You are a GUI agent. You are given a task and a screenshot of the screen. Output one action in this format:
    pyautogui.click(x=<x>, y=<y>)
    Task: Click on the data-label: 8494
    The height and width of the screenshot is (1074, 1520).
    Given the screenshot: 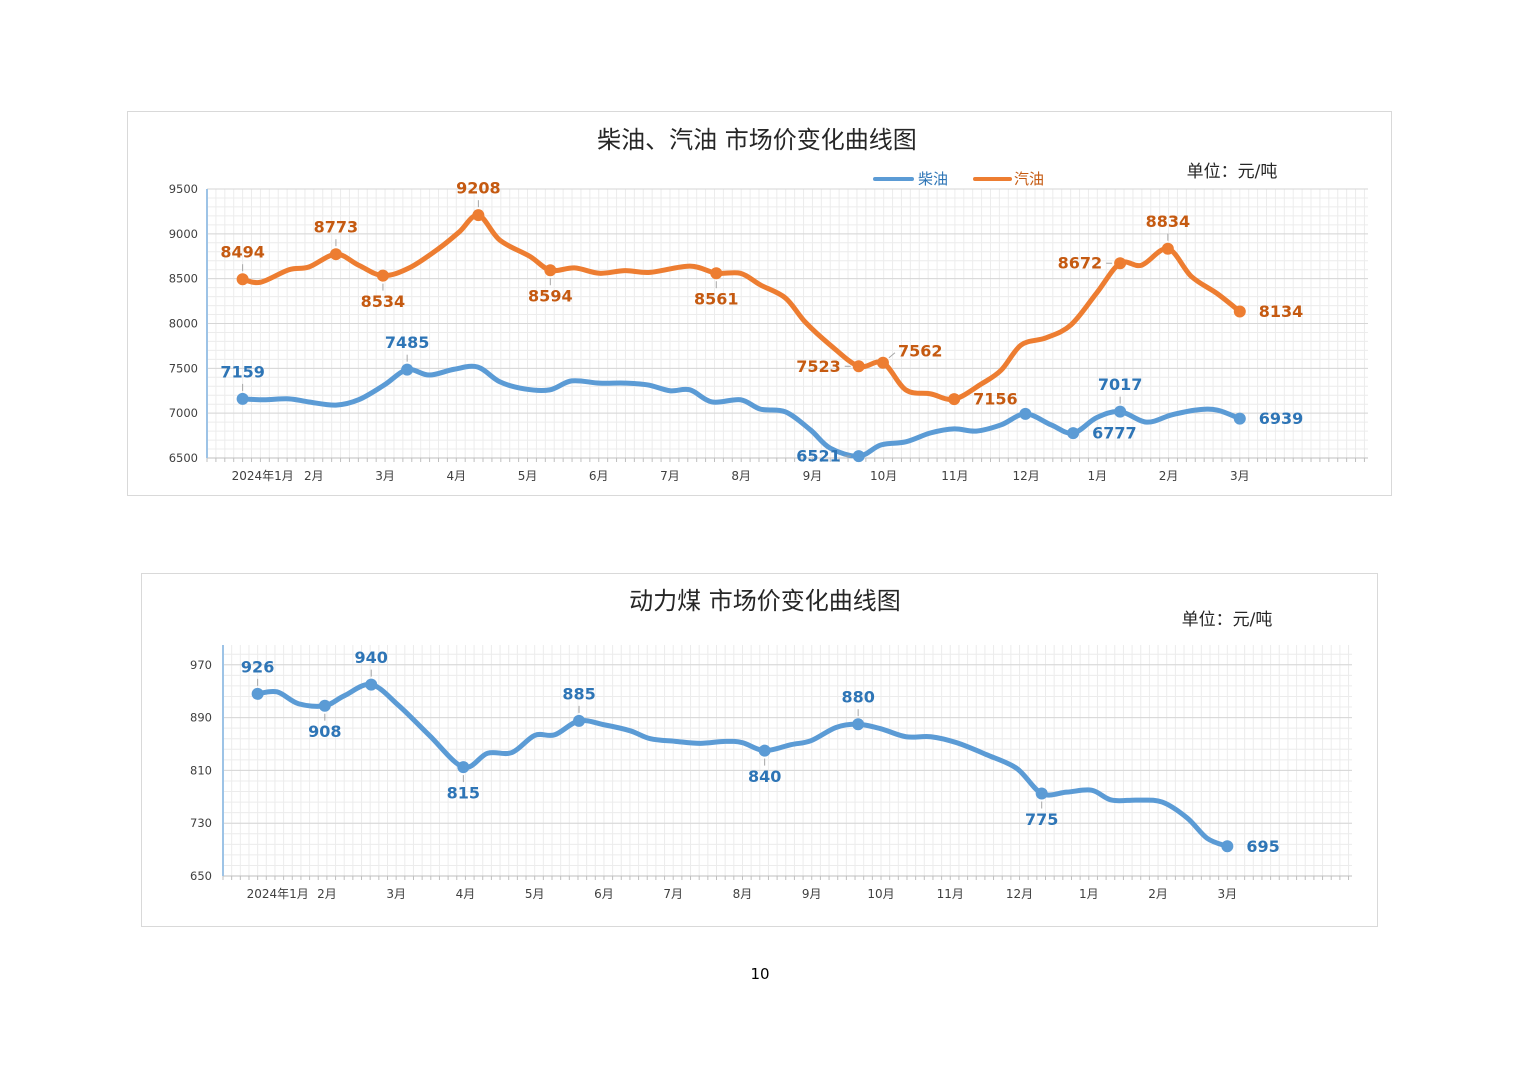 What is the action you would take?
    pyautogui.click(x=242, y=252)
    